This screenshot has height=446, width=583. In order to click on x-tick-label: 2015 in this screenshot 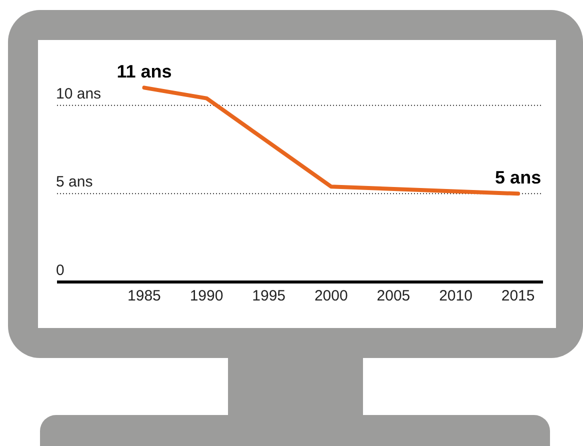, I will do `click(518, 296)`.